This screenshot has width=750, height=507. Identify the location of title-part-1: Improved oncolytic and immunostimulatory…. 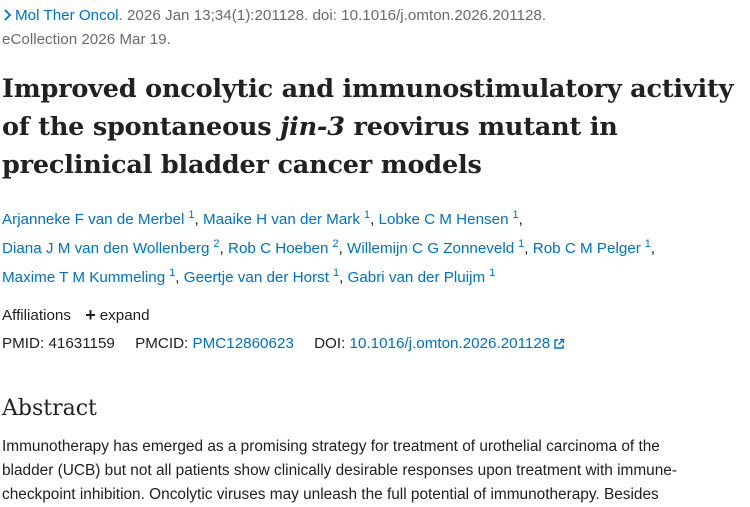
(368, 108).